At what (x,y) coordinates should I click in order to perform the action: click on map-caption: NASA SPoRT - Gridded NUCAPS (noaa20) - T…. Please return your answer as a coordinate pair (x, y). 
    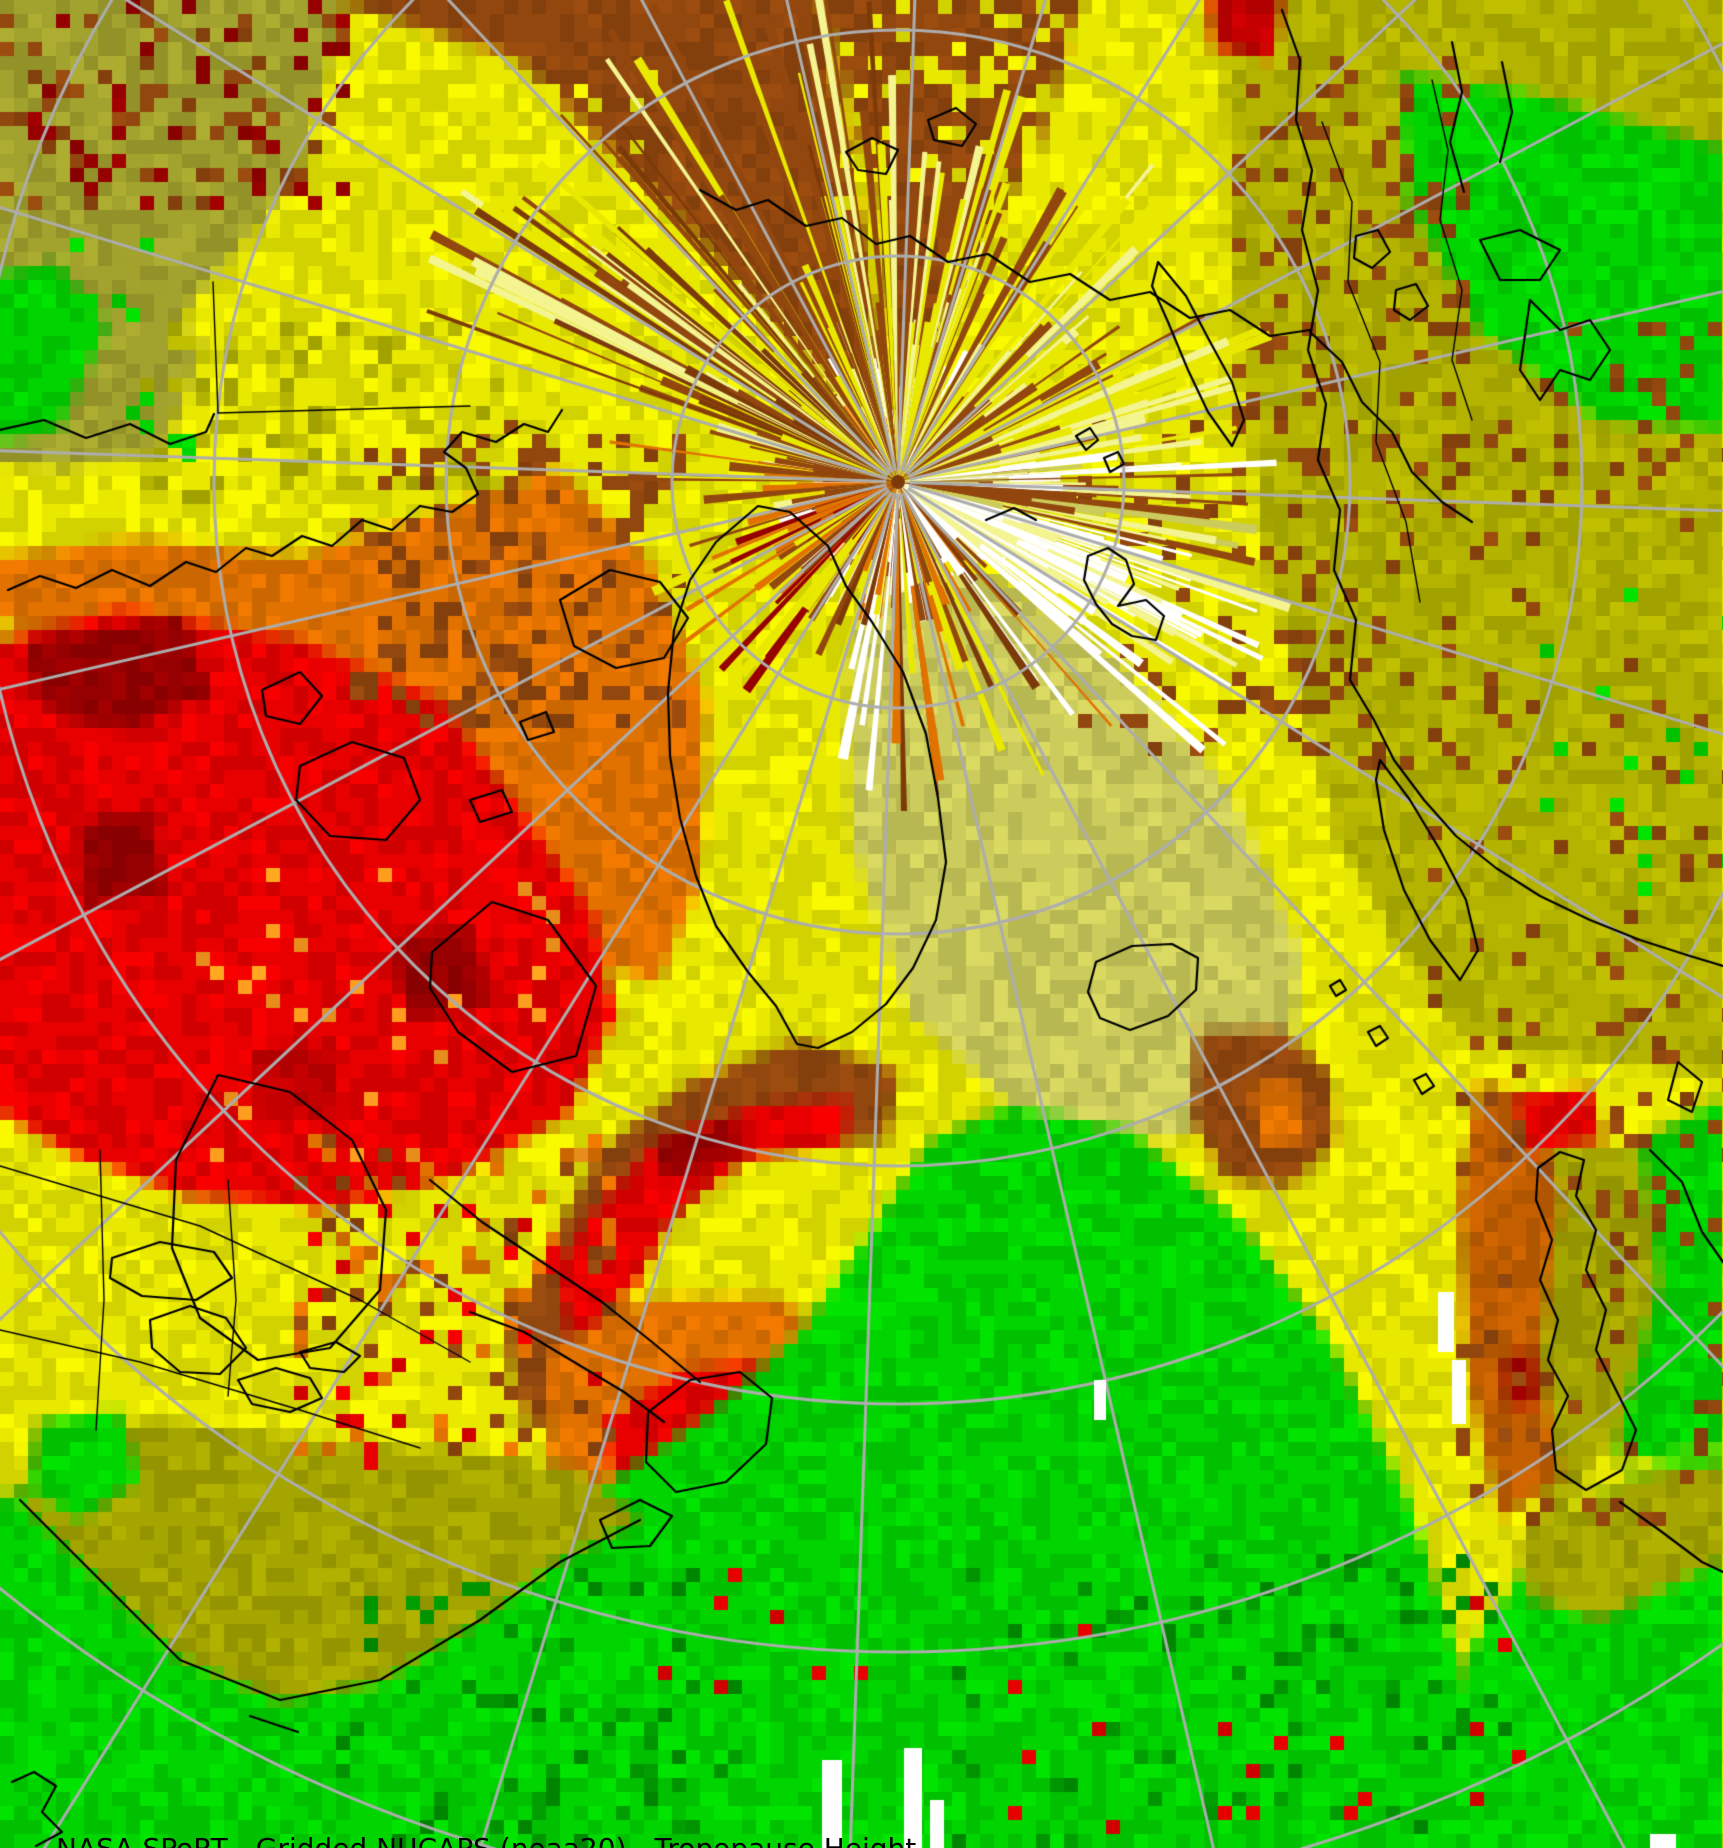
    Looking at the image, I should click on (486, 1802).